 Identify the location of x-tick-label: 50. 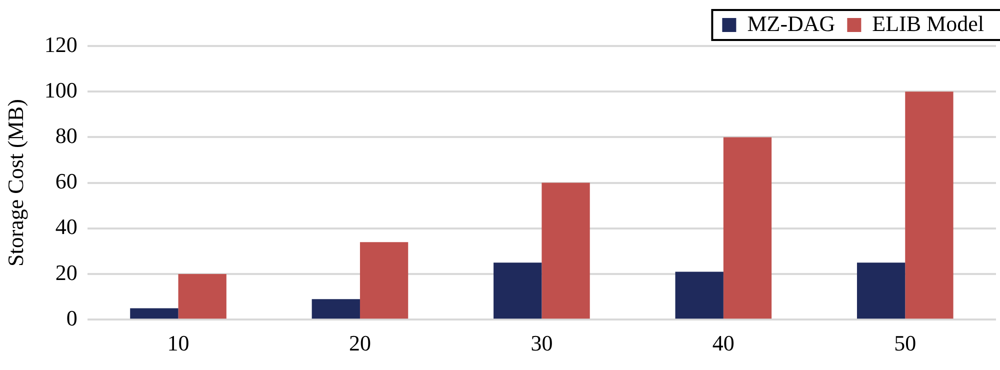
(905, 343).